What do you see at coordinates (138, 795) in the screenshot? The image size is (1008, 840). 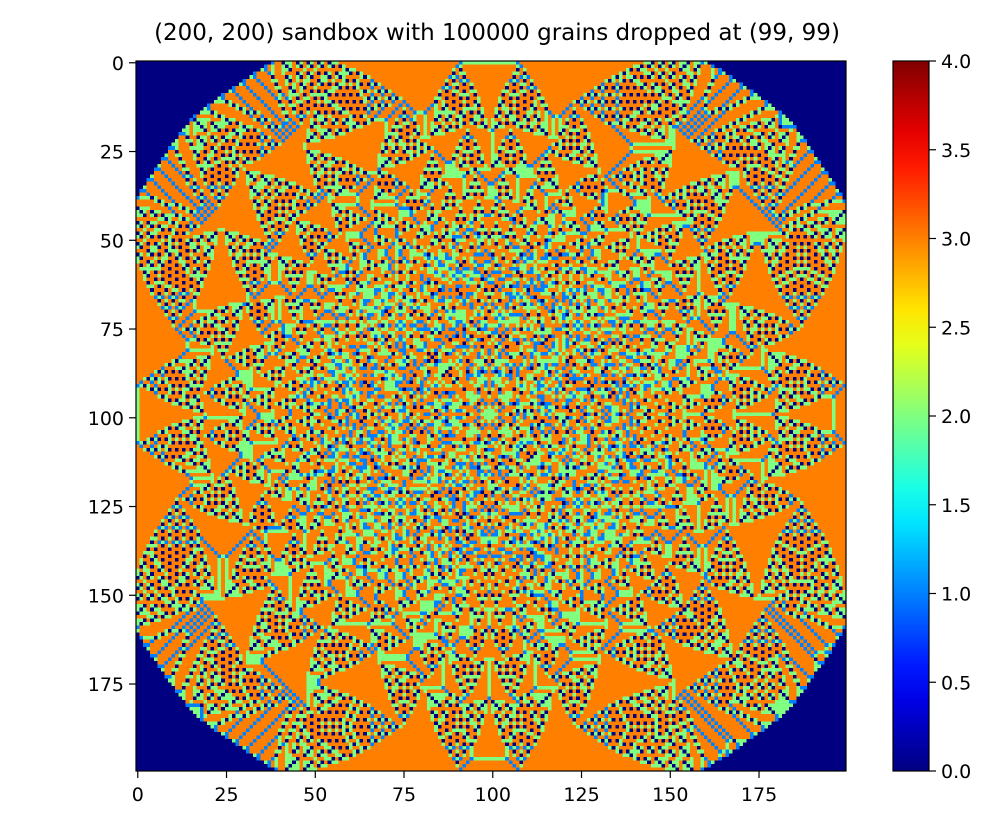 I see `x-tick-label: 0` at bounding box center [138, 795].